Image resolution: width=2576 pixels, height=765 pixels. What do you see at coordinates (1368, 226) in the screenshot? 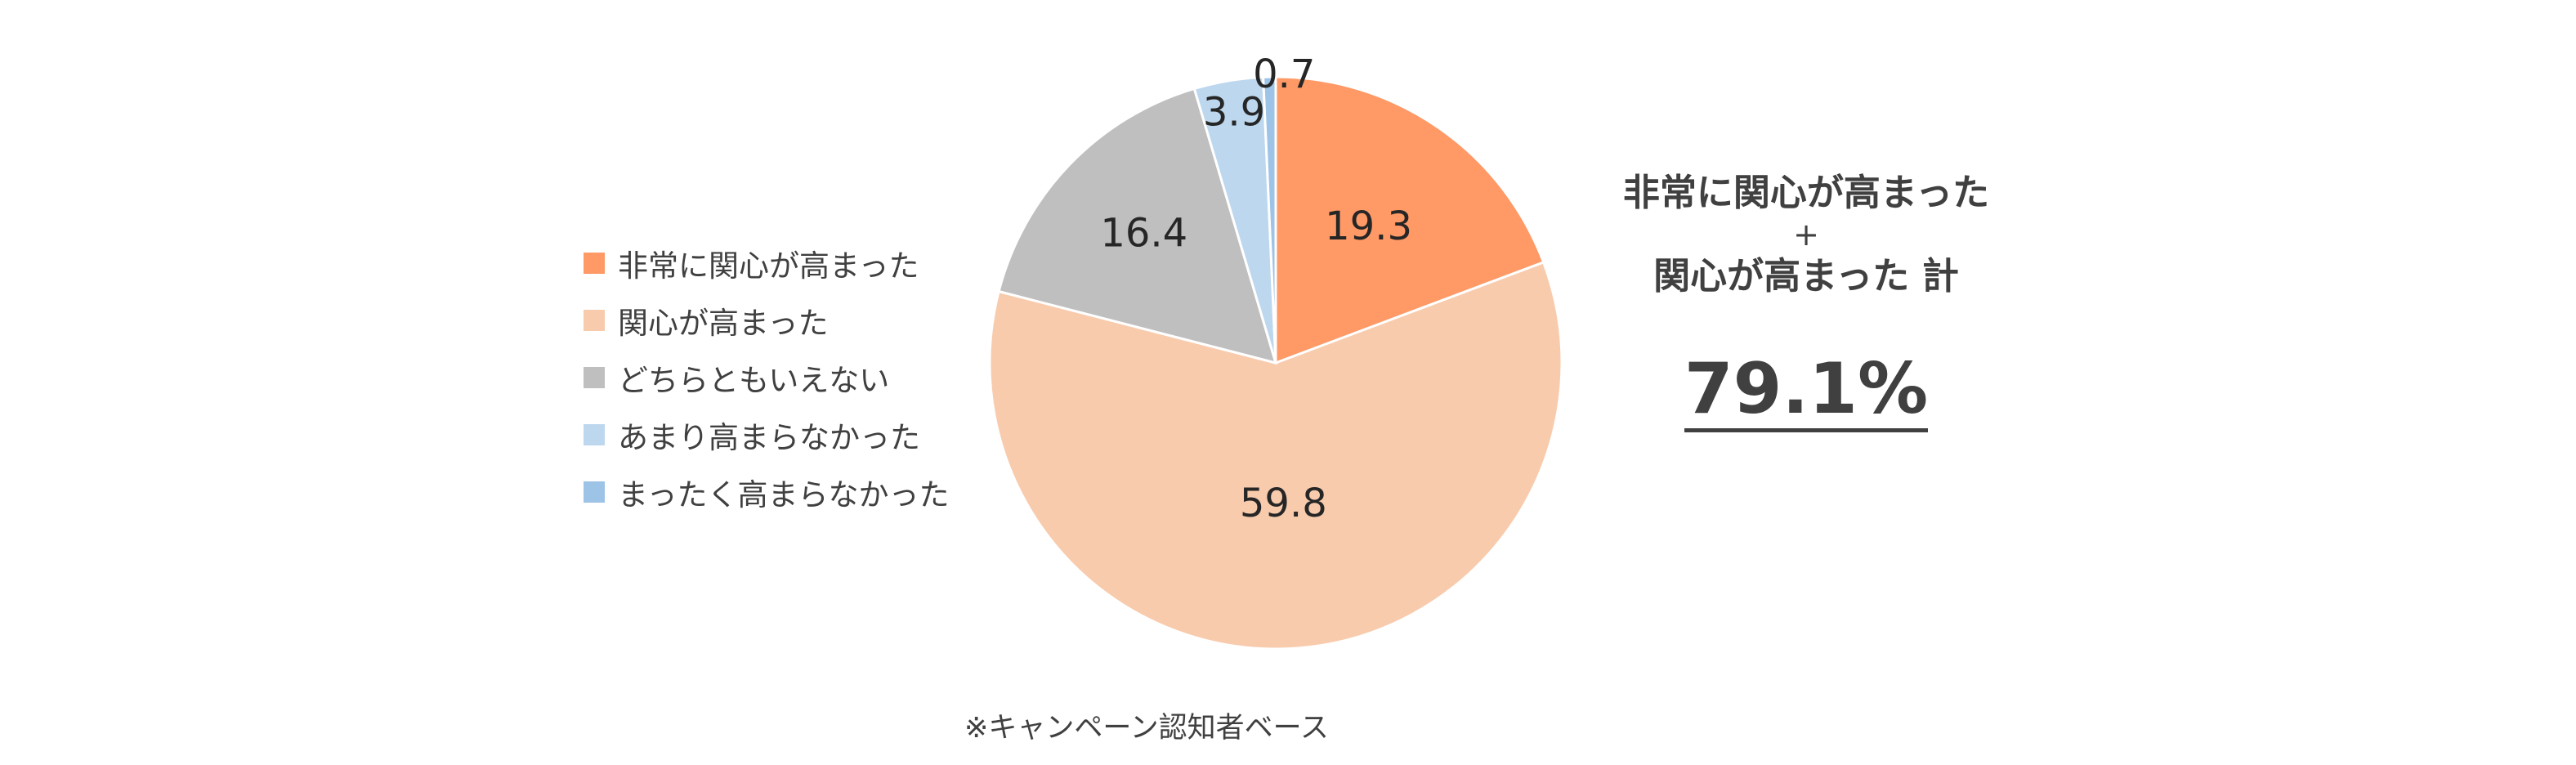
I see `slice-value-label: 19.3` at bounding box center [1368, 226].